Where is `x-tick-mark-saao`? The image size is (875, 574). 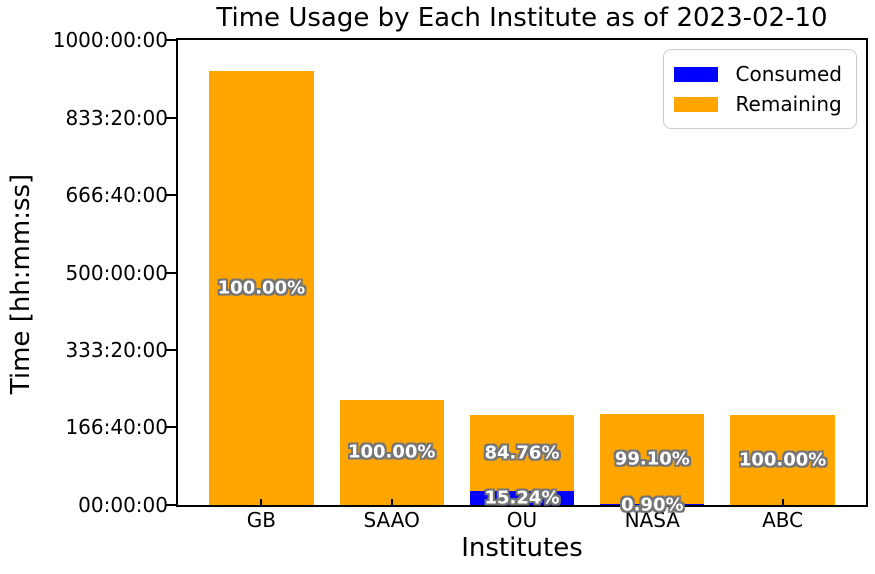
x-tick-mark-saao is located at coordinates (391, 502).